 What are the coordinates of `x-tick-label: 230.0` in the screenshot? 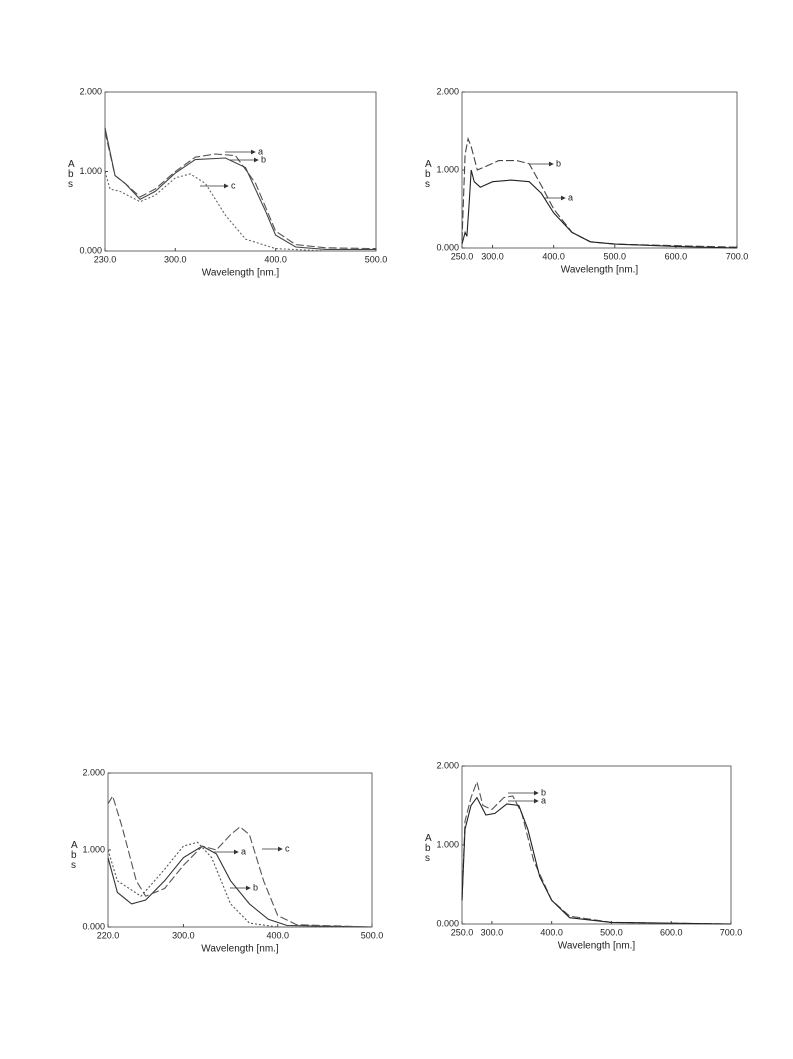 It's located at (105, 259).